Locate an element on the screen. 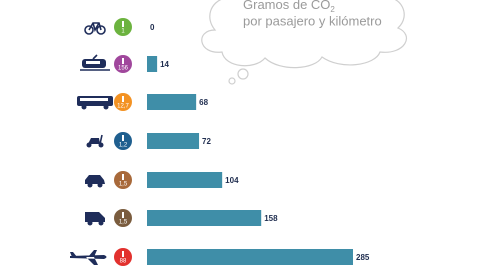  chart-subtitle: por pasajero y kilómetro is located at coordinates (312, 20).